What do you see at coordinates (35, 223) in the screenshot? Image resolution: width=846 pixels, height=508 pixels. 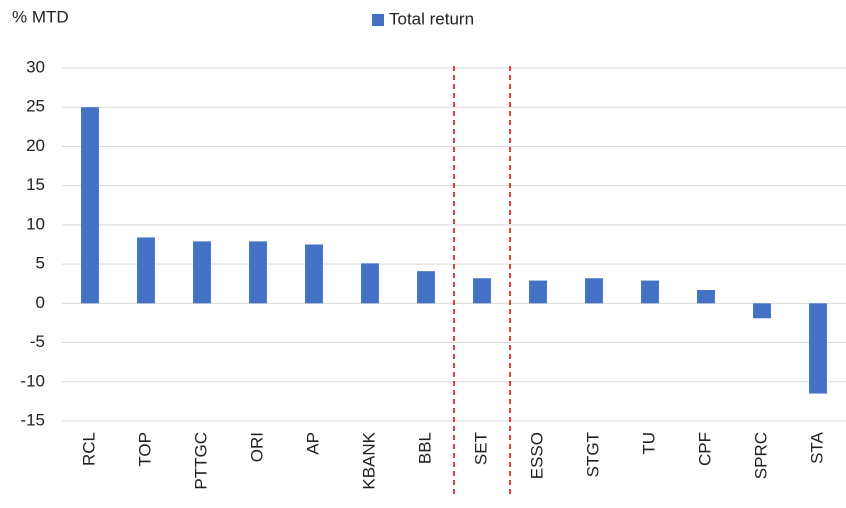 I see `y-tick-label: 10` at bounding box center [35, 223].